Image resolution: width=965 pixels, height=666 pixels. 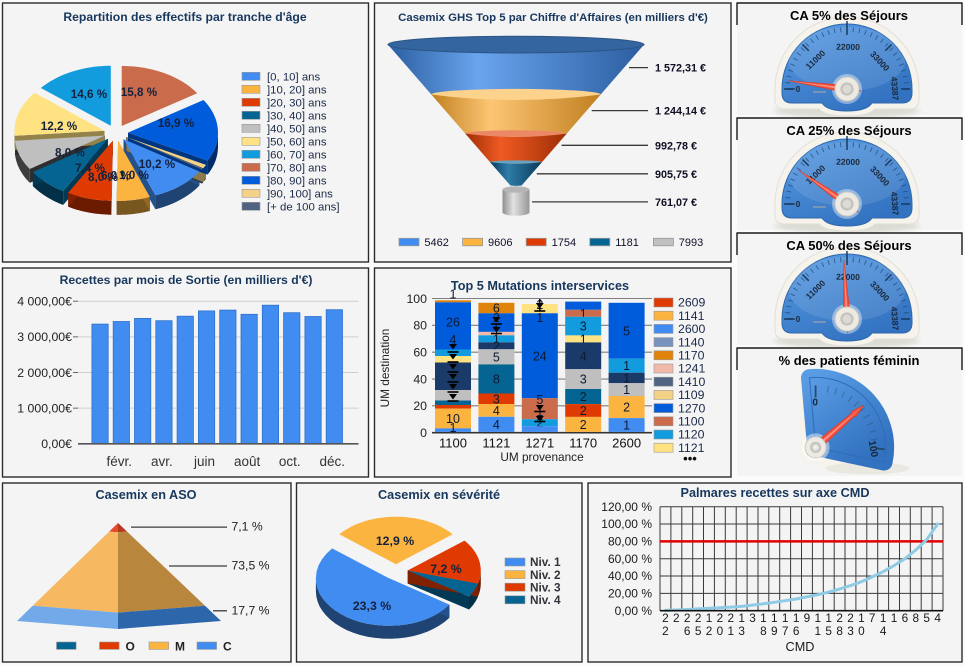 I want to click on svg-text: UM destination, so click(x=385, y=368).